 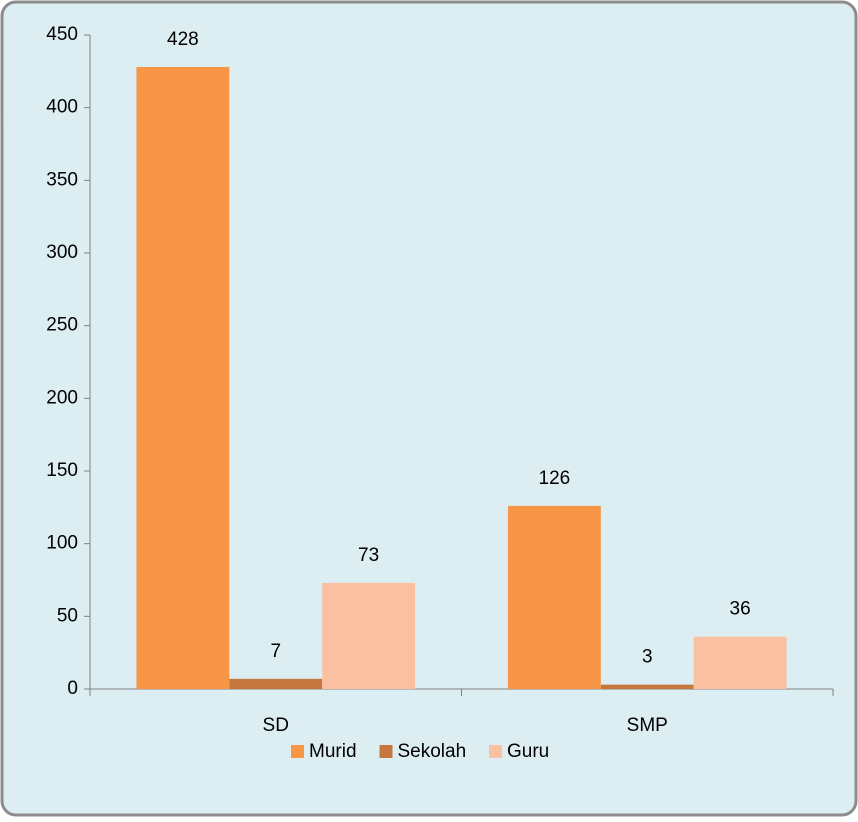 What do you see at coordinates (62, 543) in the screenshot?
I see `y-tick-label: 100` at bounding box center [62, 543].